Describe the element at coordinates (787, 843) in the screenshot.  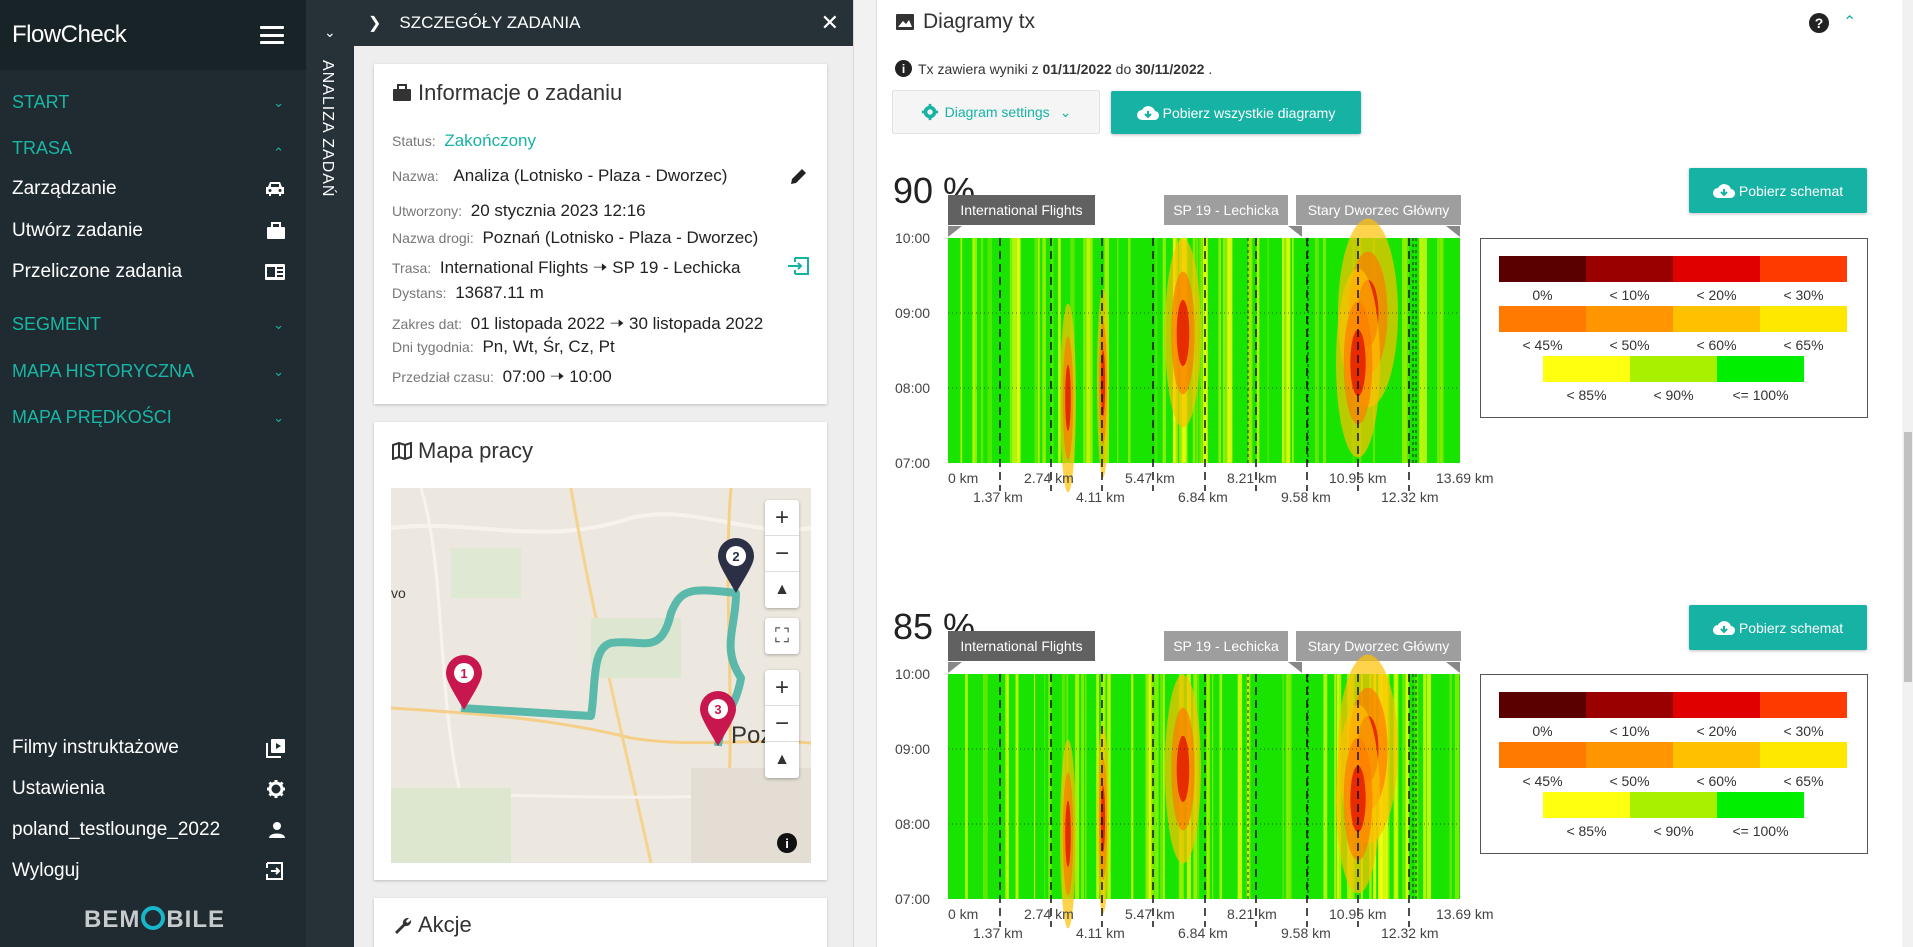
I see `info-icon: i` at that location.